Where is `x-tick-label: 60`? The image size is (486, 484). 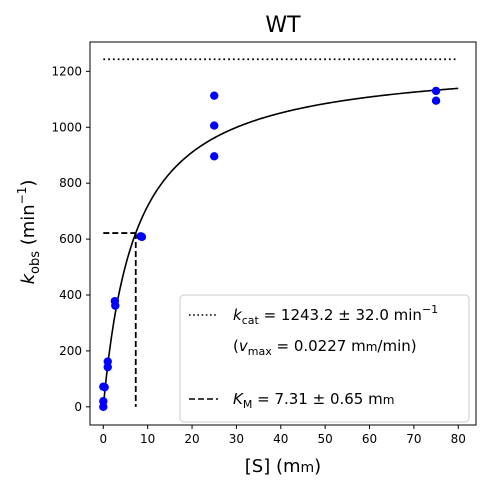
x-tick-label: 60 is located at coordinates (369, 439).